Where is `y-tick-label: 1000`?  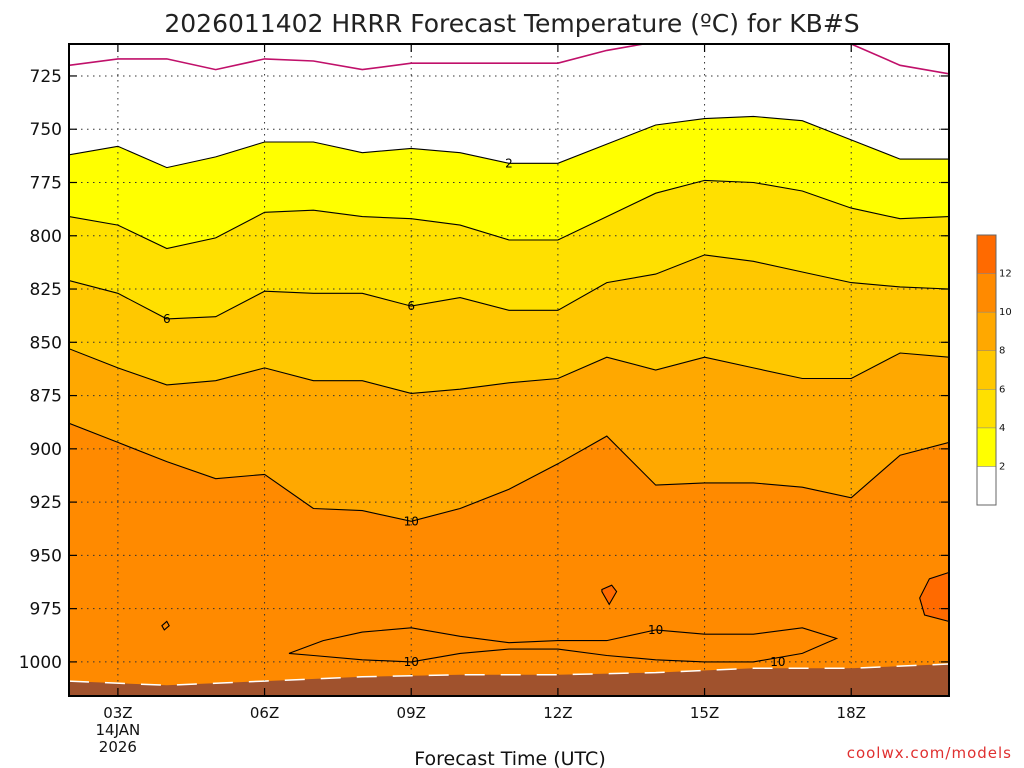 y-tick-label: 1000 is located at coordinates (40, 663).